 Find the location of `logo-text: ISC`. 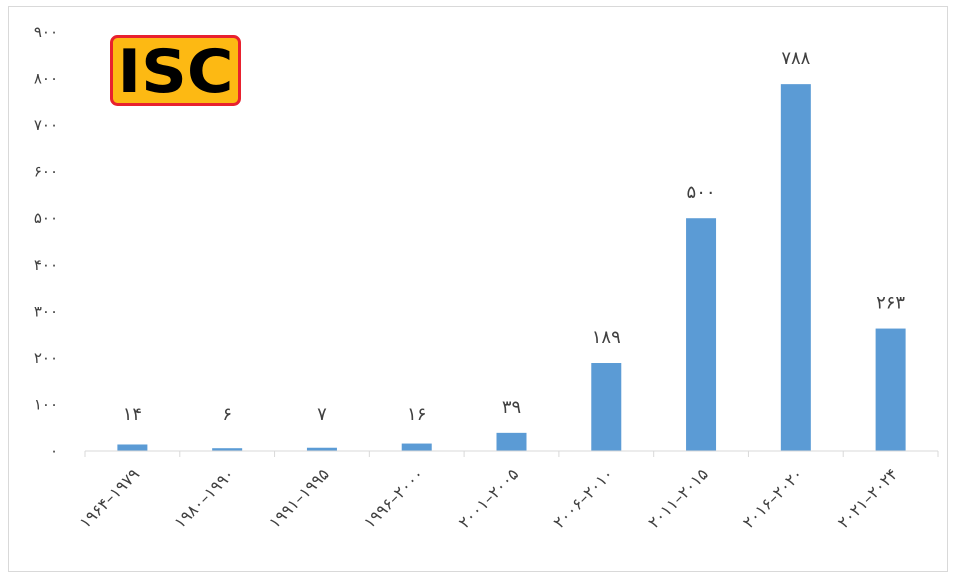

logo-text: ISC is located at coordinates (176, 71).